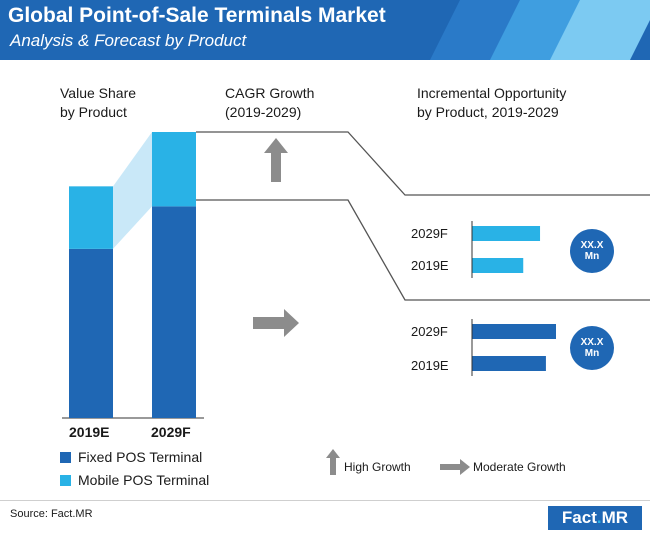 The width and height of the screenshot is (650, 534). Describe the element at coordinates (91, 217) in the screenshot. I see `stack-bar-mobile-2019e` at that location.